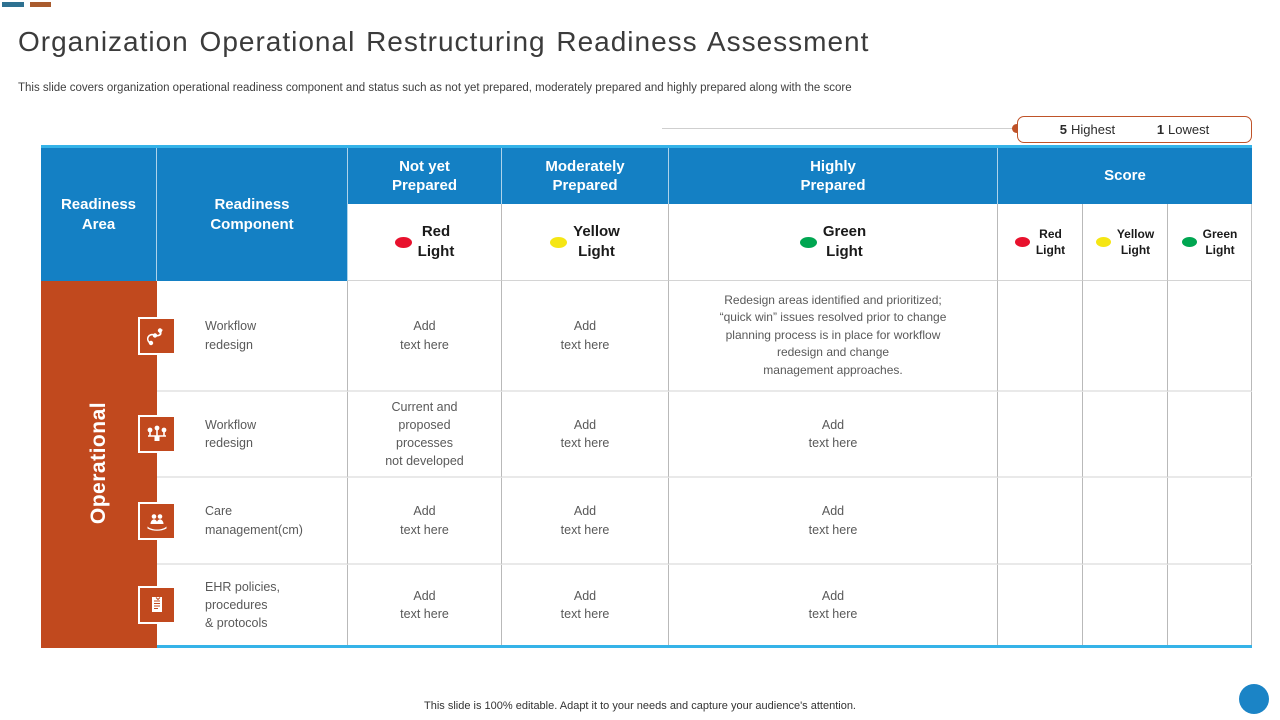 This screenshot has height=720, width=1280. Describe the element at coordinates (403, 242) in the screenshot. I see `red-light-icon` at that location.